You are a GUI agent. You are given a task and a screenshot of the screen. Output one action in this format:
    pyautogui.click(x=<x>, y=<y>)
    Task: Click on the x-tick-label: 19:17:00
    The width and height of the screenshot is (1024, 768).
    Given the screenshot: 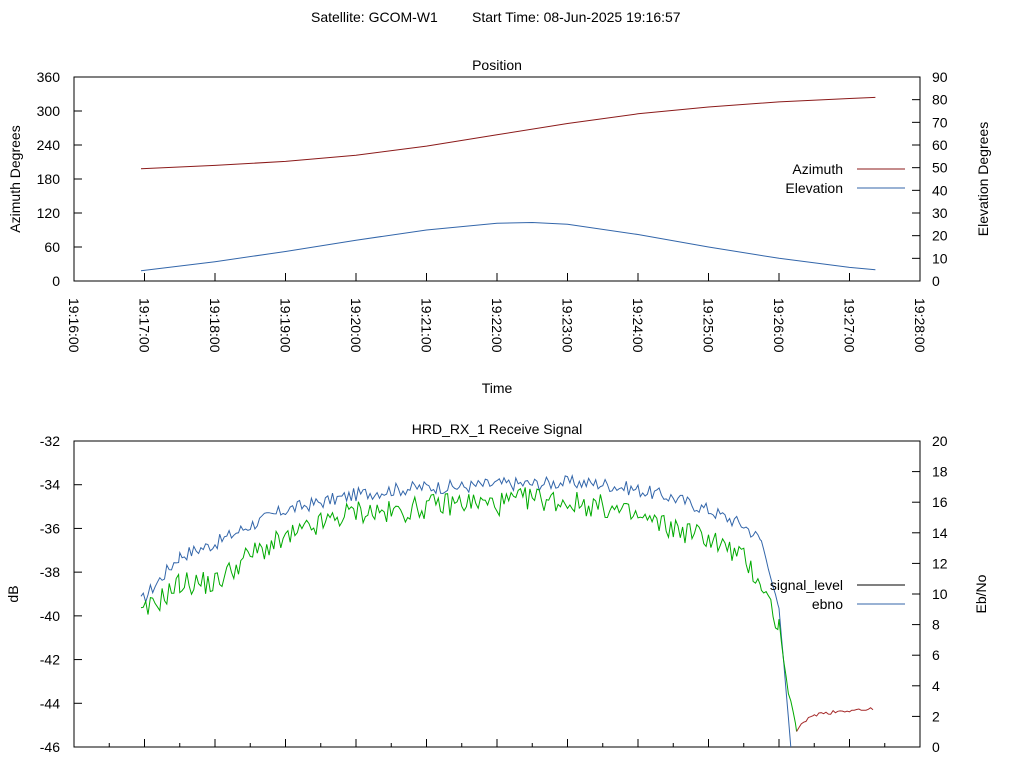 What is the action you would take?
    pyautogui.click(x=145, y=325)
    